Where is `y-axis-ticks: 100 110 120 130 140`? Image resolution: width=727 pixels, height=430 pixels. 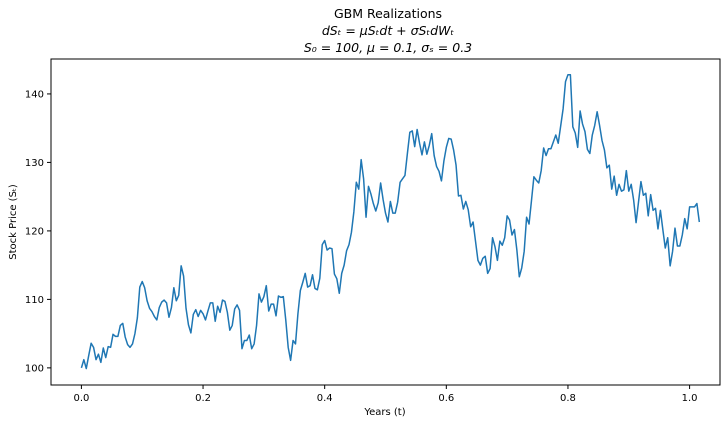
y-axis-ticks: 100 110 120 130 140 is located at coordinates (38, 231).